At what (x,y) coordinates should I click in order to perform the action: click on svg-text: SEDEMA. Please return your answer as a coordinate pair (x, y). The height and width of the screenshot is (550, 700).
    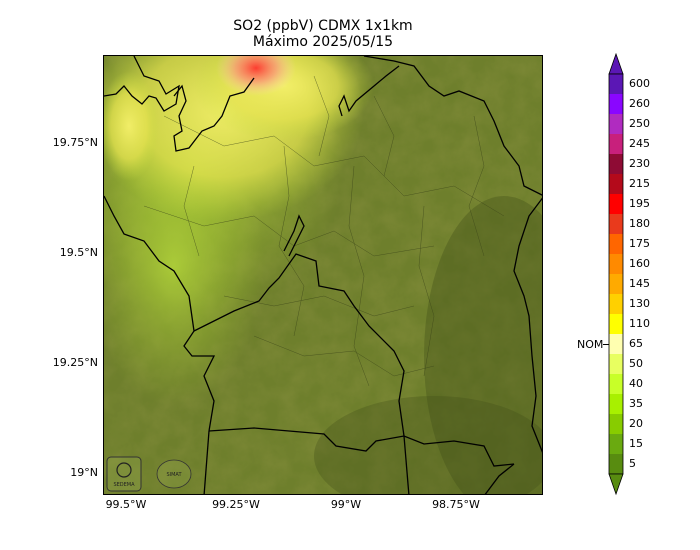
    Looking at the image, I should click on (124, 485).